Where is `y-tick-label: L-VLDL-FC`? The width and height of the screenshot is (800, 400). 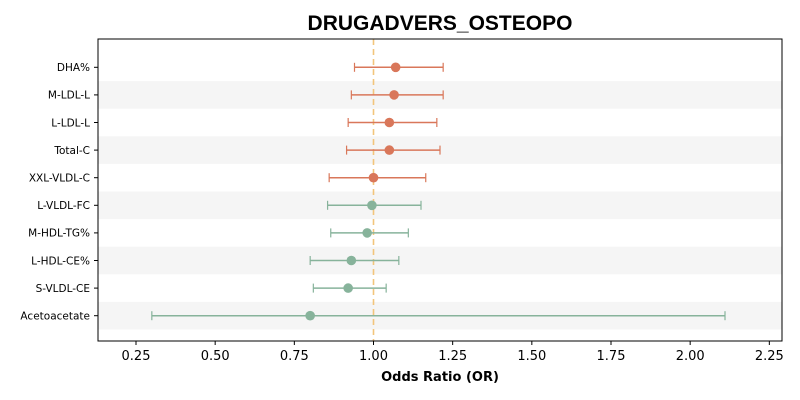
y-tick-label: L-VLDL-FC is located at coordinates (63, 206).